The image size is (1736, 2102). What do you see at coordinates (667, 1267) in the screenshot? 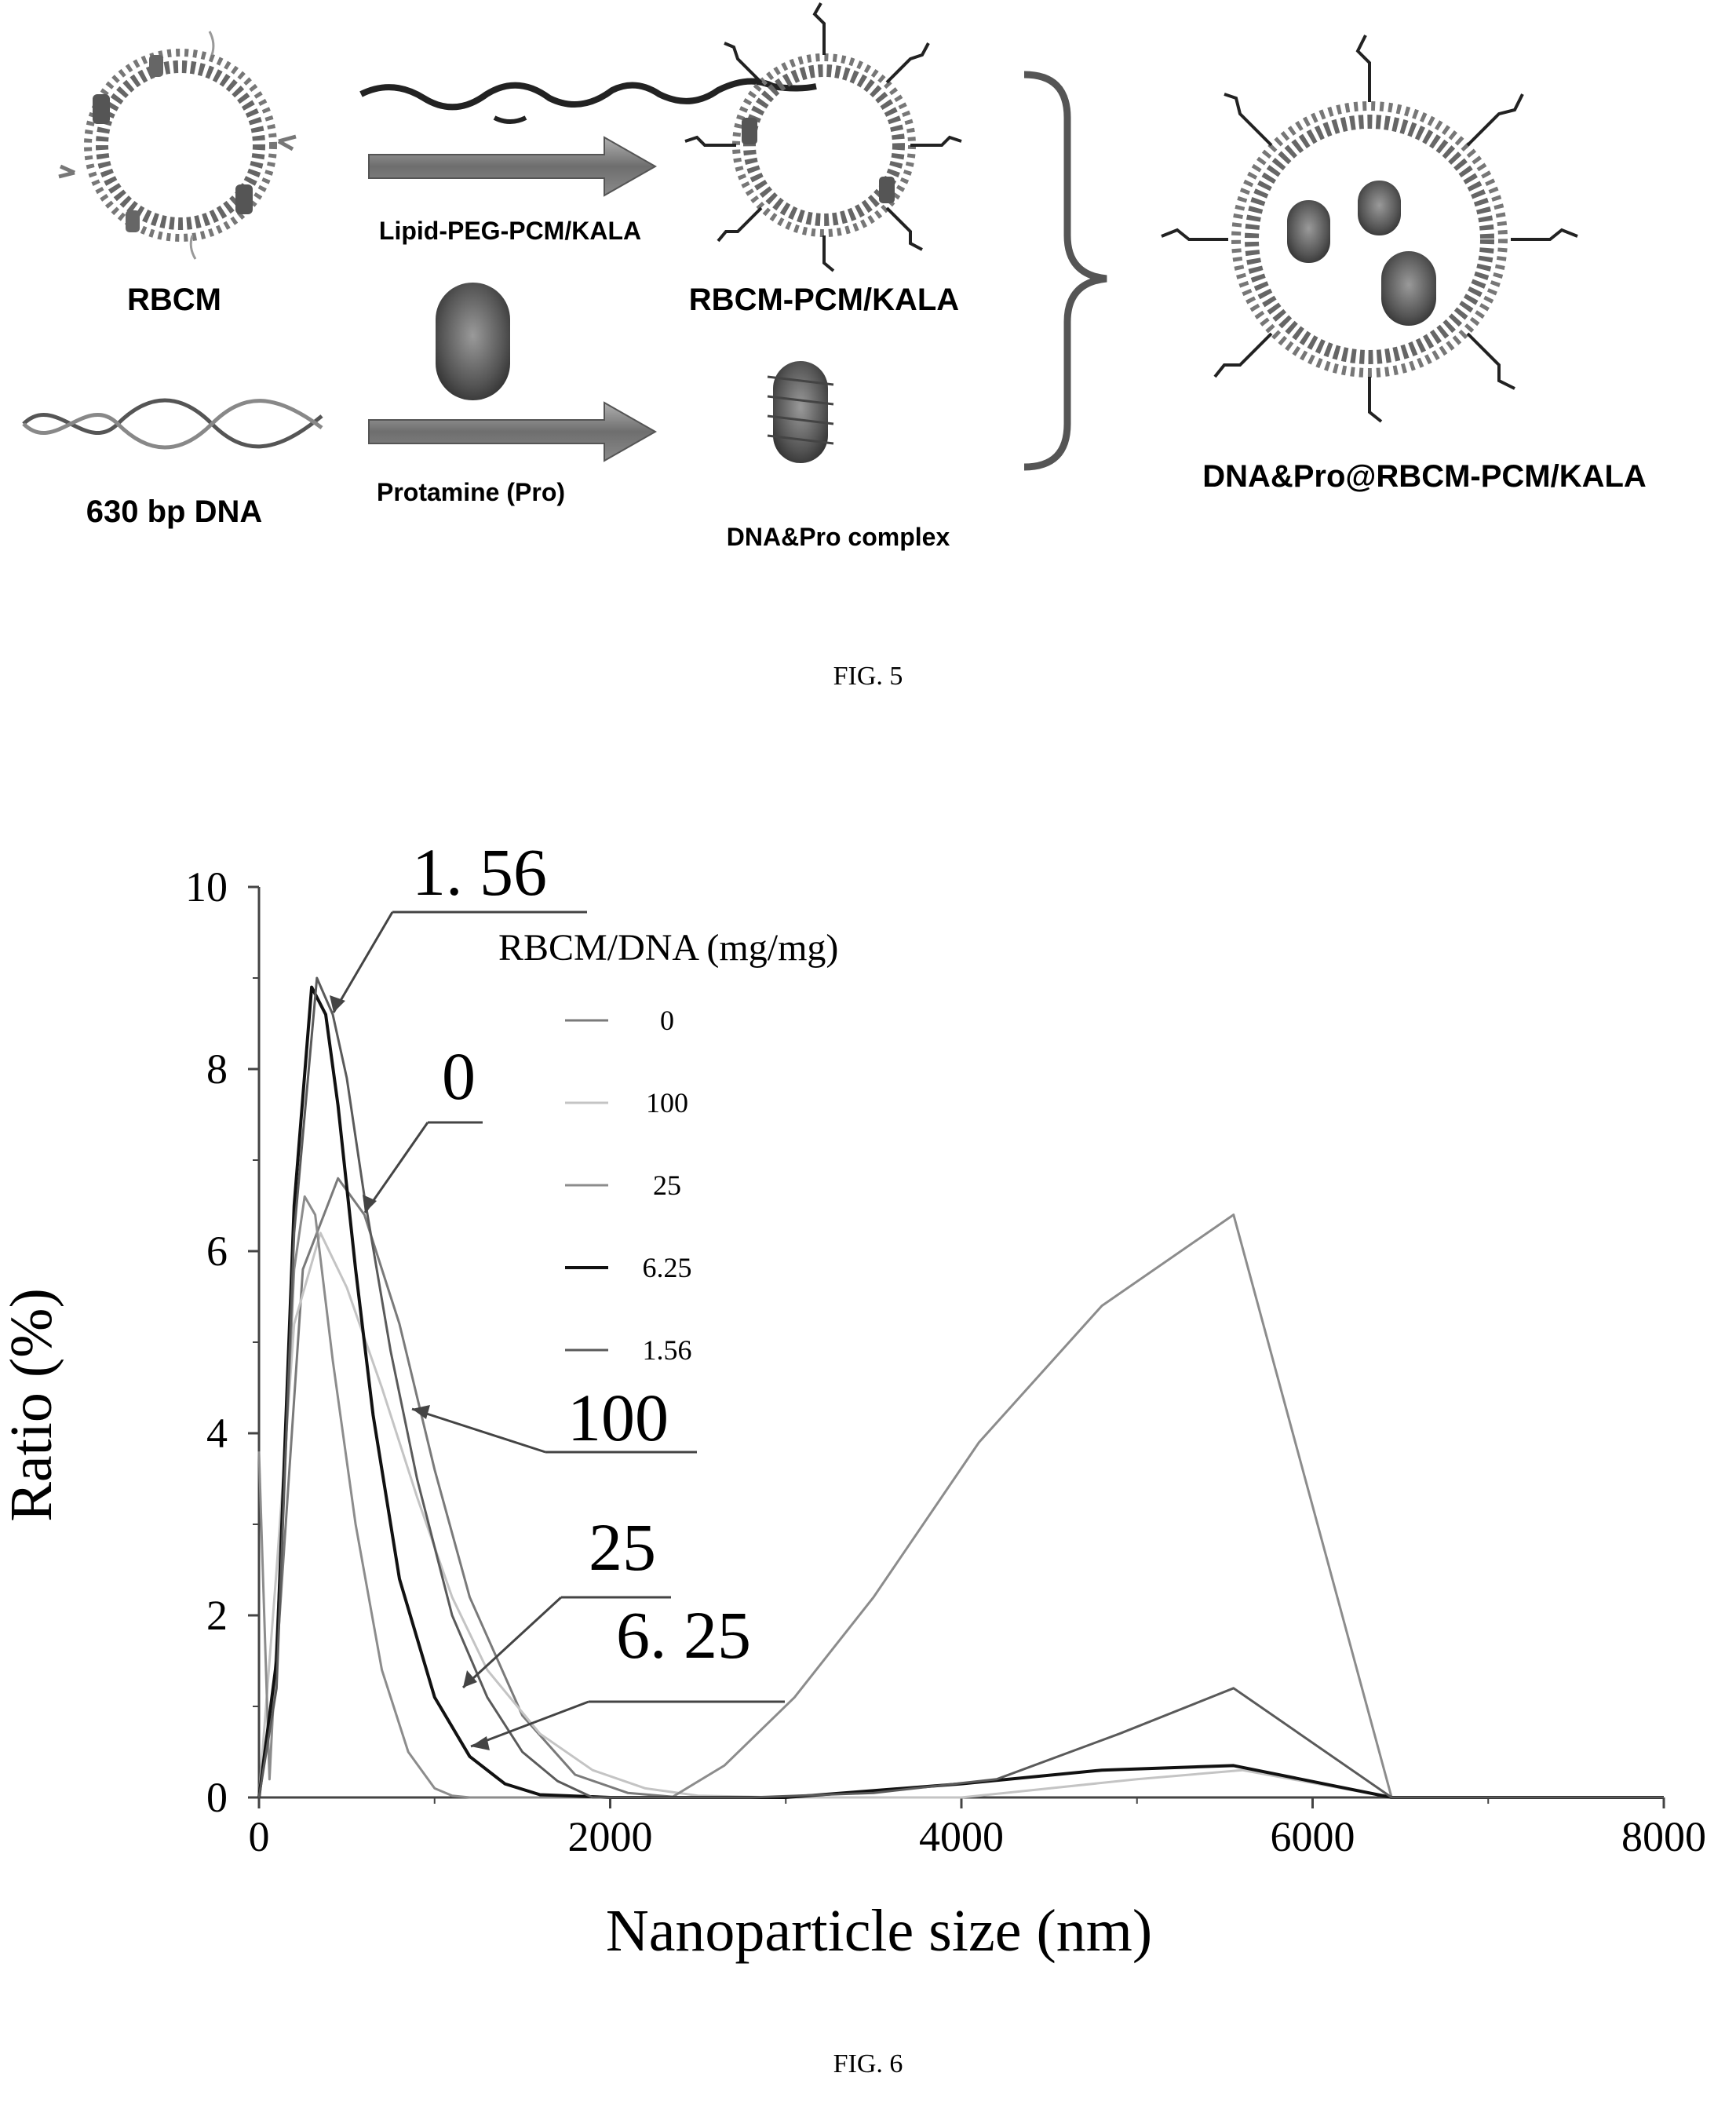
I see `legend-label: 6.25` at bounding box center [667, 1267].